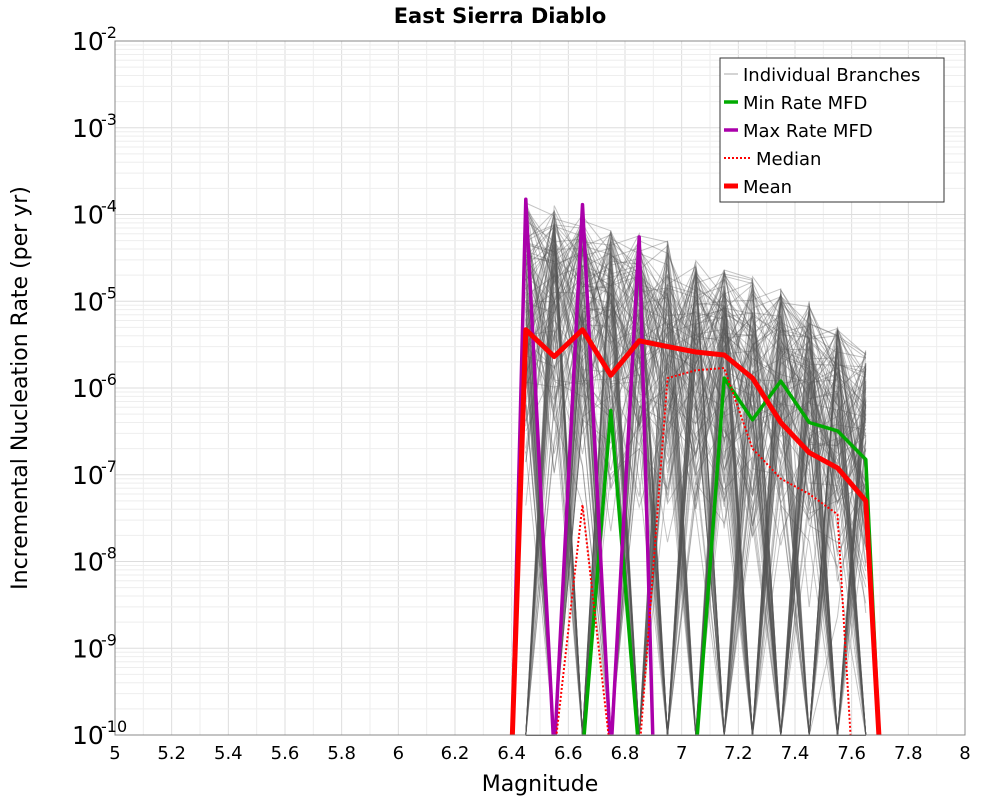 This screenshot has height=804, width=1000. What do you see at coordinates (109, 639) in the screenshot?
I see `y-tick-exponent: -9` at bounding box center [109, 639].